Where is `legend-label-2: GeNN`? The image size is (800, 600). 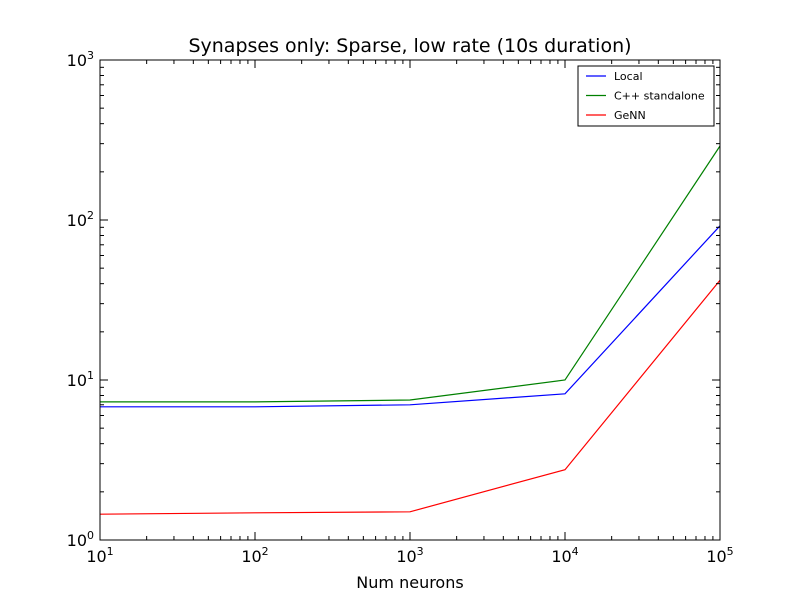 legend-label-2: GeNN is located at coordinates (630, 115).